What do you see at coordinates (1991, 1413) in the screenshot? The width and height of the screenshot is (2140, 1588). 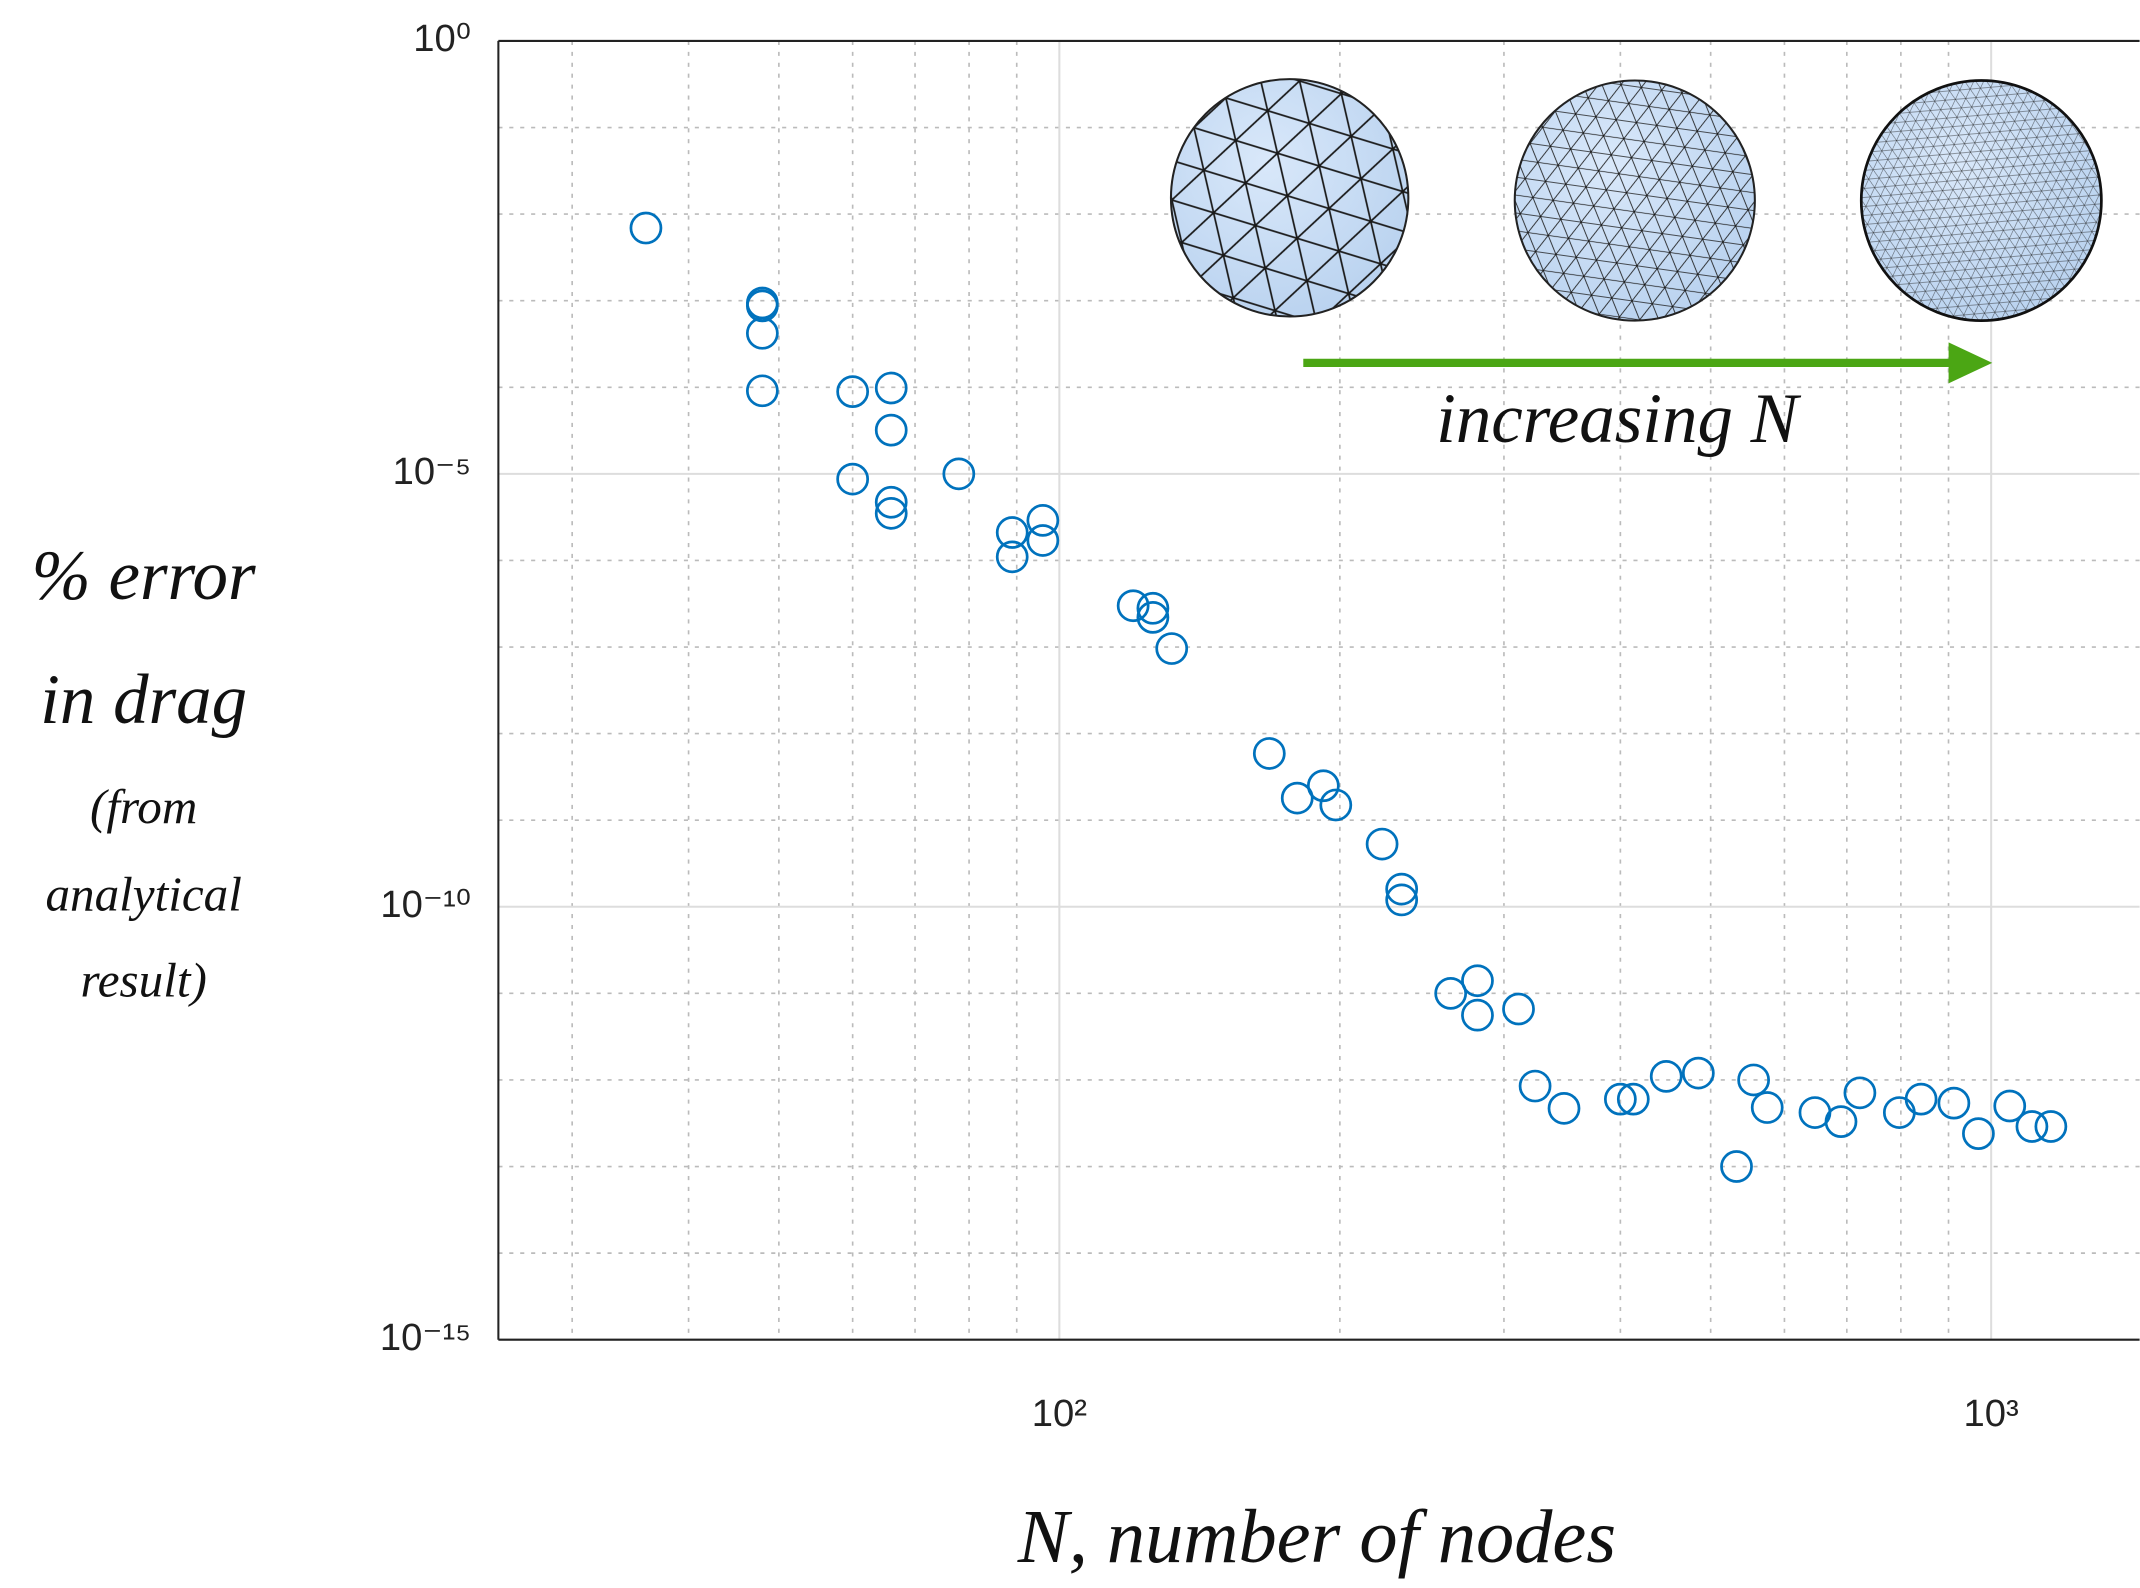 I see `x-tick-label: 10³` at bounding box center [1991, 1413].